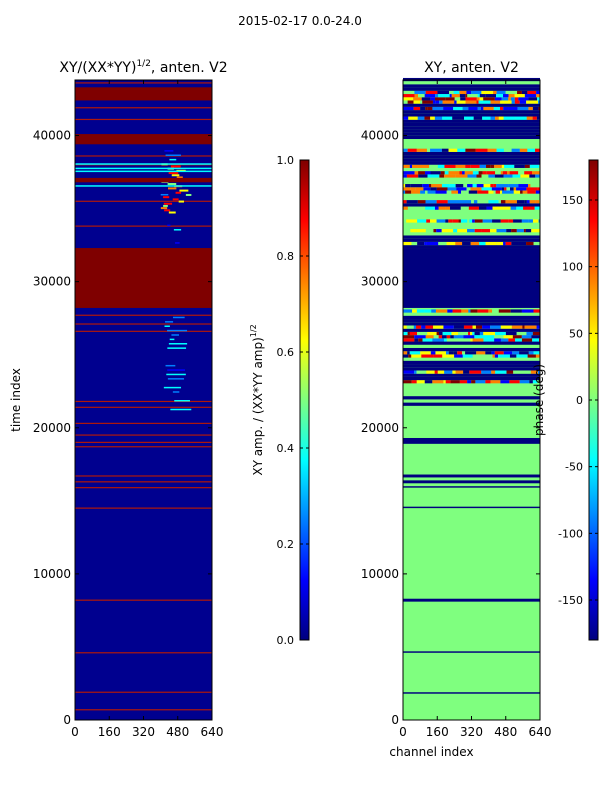 This screenshot has width=600, height=800. Describe the element at coordinates (300, 21) in the screenshot. I see `figure-suptitle: 2015-02-17 0.0-24.0` at that location.